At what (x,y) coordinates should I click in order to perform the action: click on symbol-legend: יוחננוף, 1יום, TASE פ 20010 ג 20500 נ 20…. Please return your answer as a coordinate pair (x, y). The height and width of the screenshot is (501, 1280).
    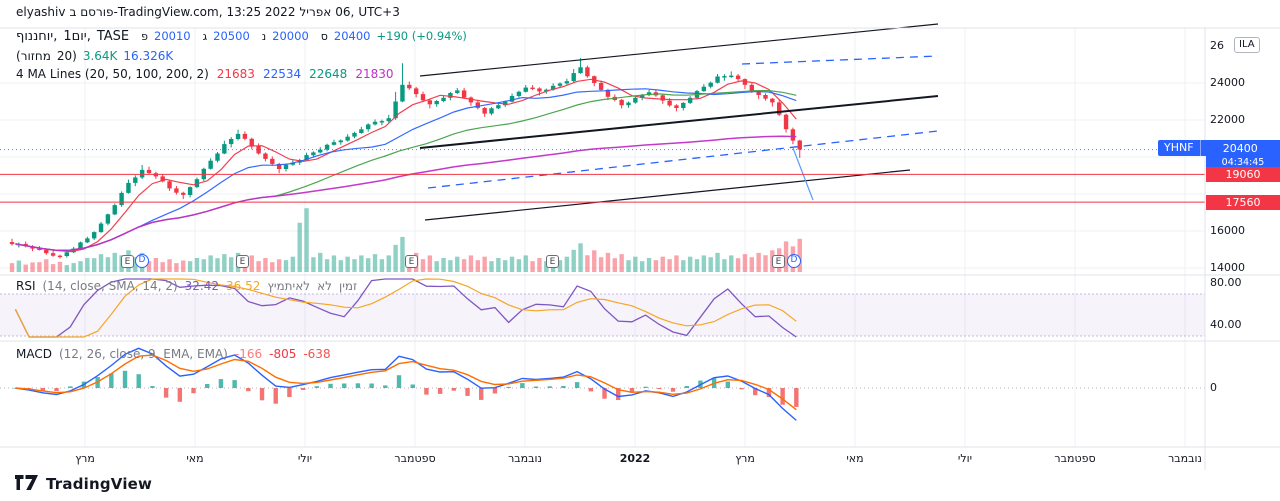
    Looking at the image, I should click on (241, 36).